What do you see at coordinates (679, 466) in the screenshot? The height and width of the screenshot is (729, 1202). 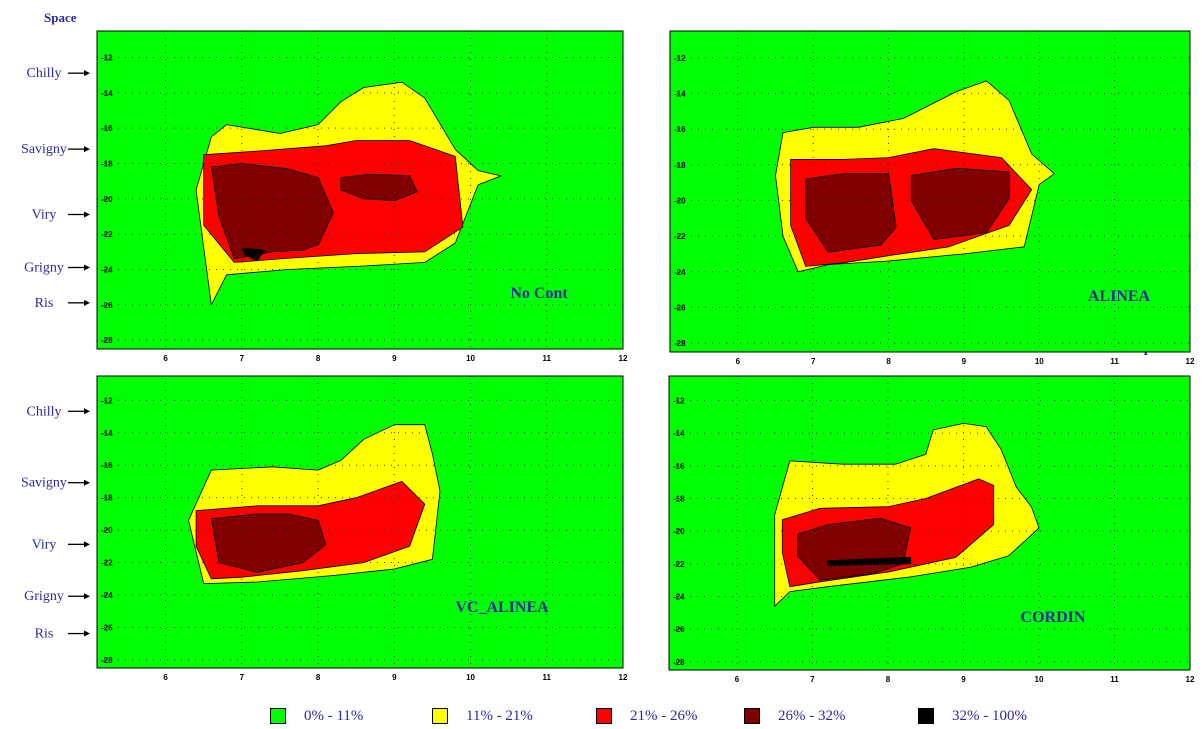 I see `panel-3-ytick-2: -16` at bounding box center [679, 466].